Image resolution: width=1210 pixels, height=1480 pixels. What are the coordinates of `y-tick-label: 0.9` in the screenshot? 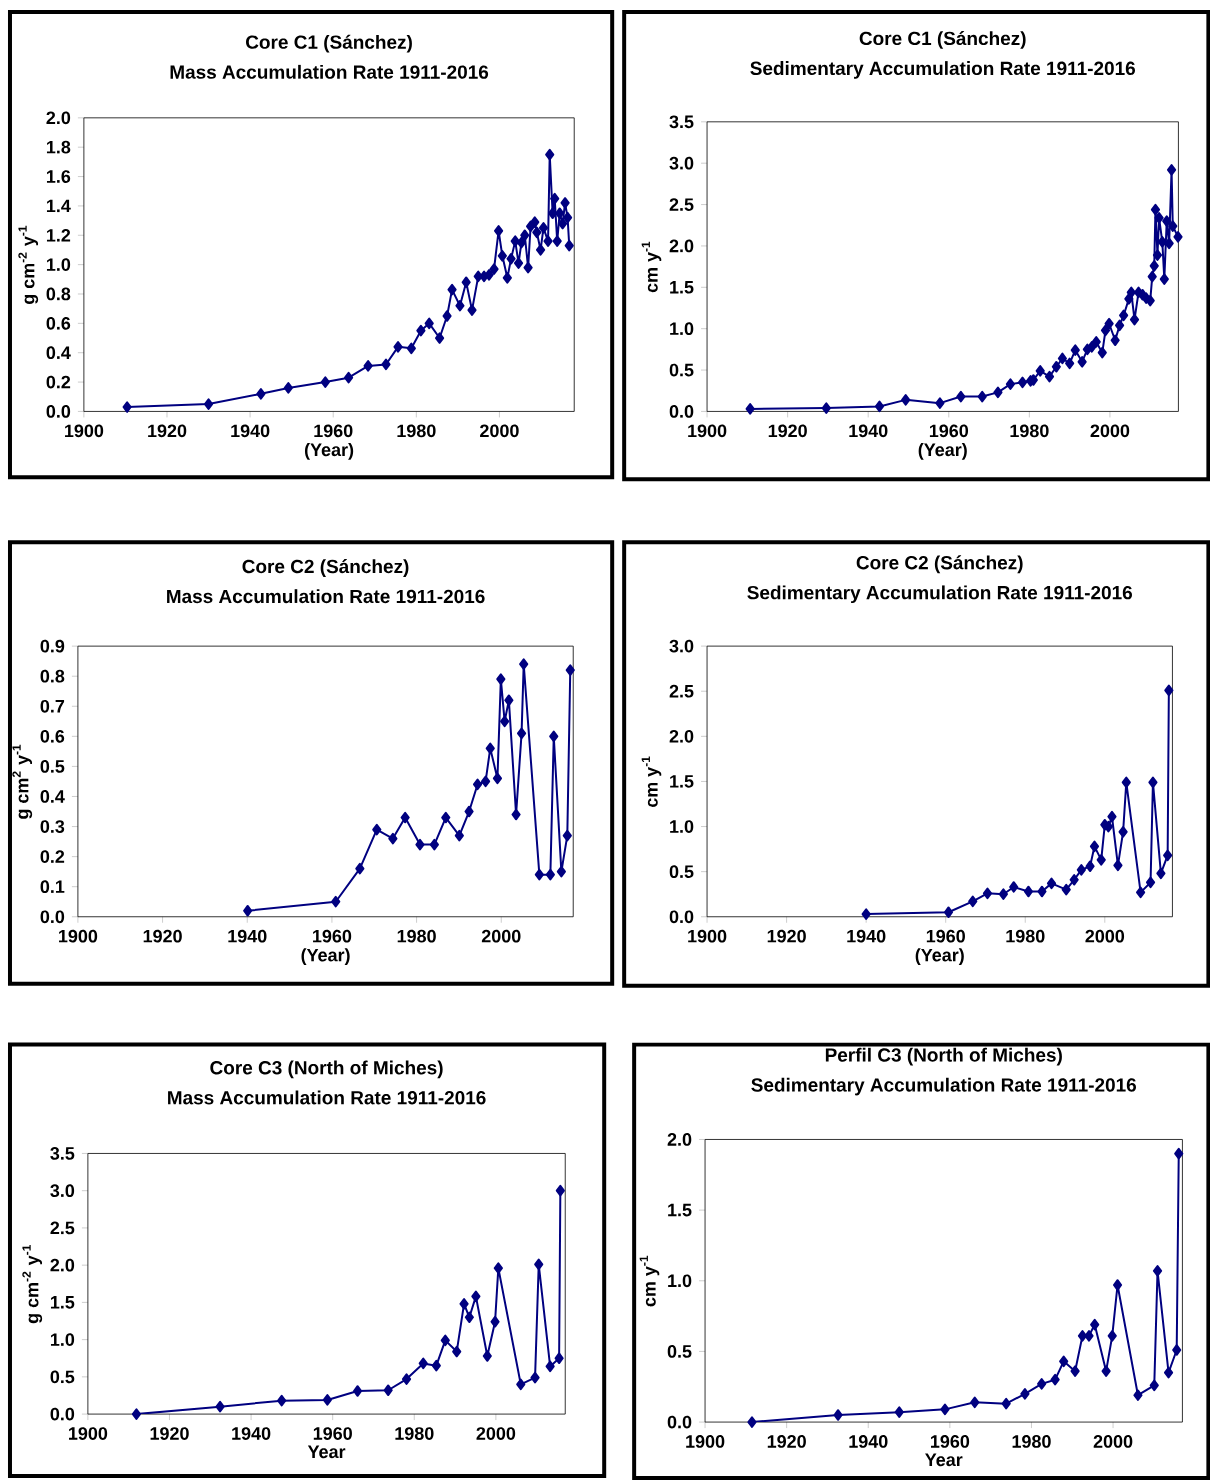 It's located at (52, 646).